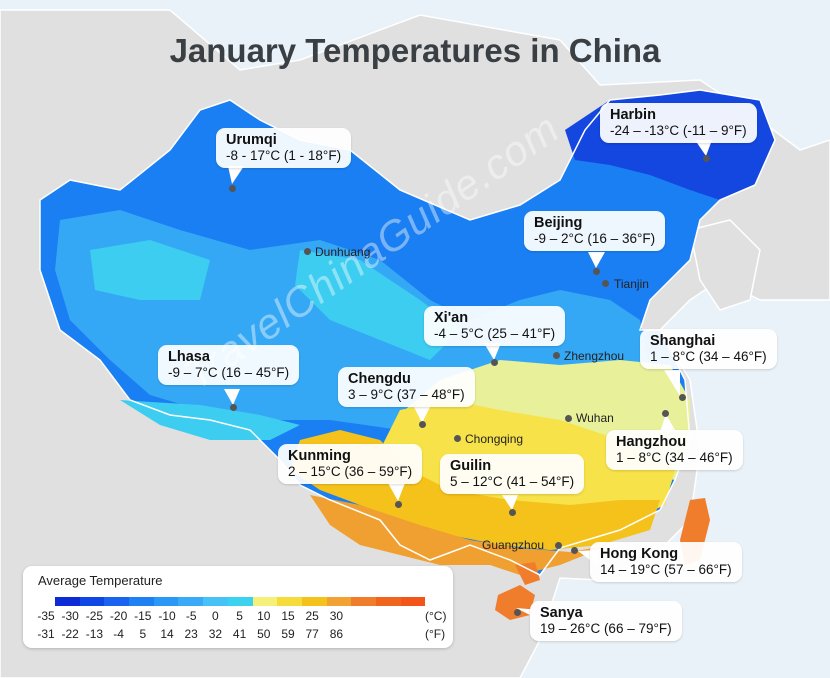  Describe the element at coordinates (639, 554) in the screenshot. I see `hongkong-name: Hong Kong` at that location.